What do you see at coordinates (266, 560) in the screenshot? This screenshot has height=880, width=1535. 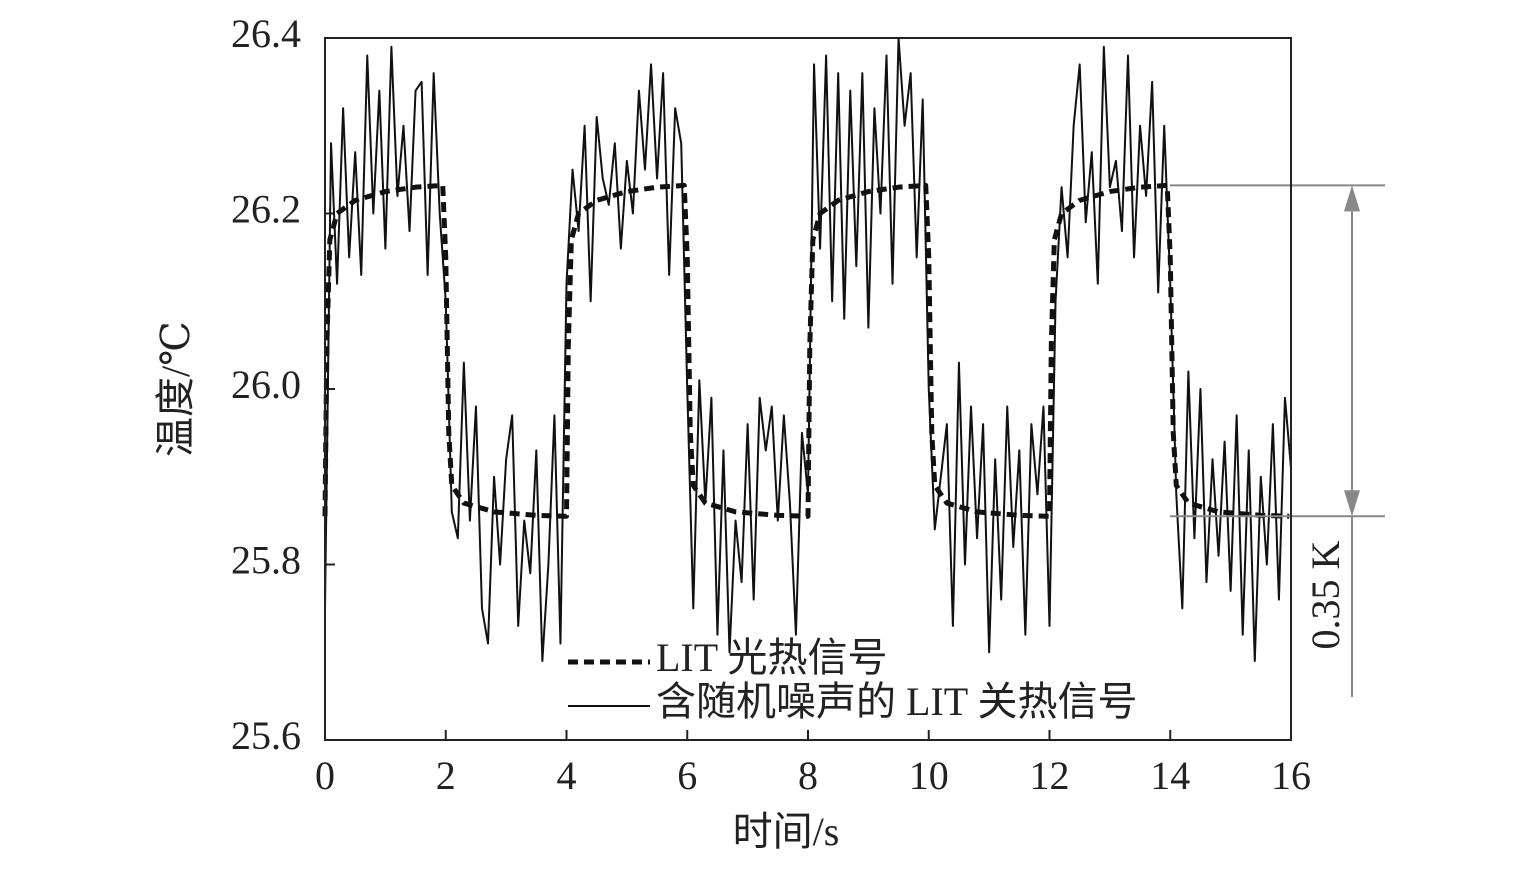 I see `y-tick-label: 25.8` at bounding box center [266, 560].